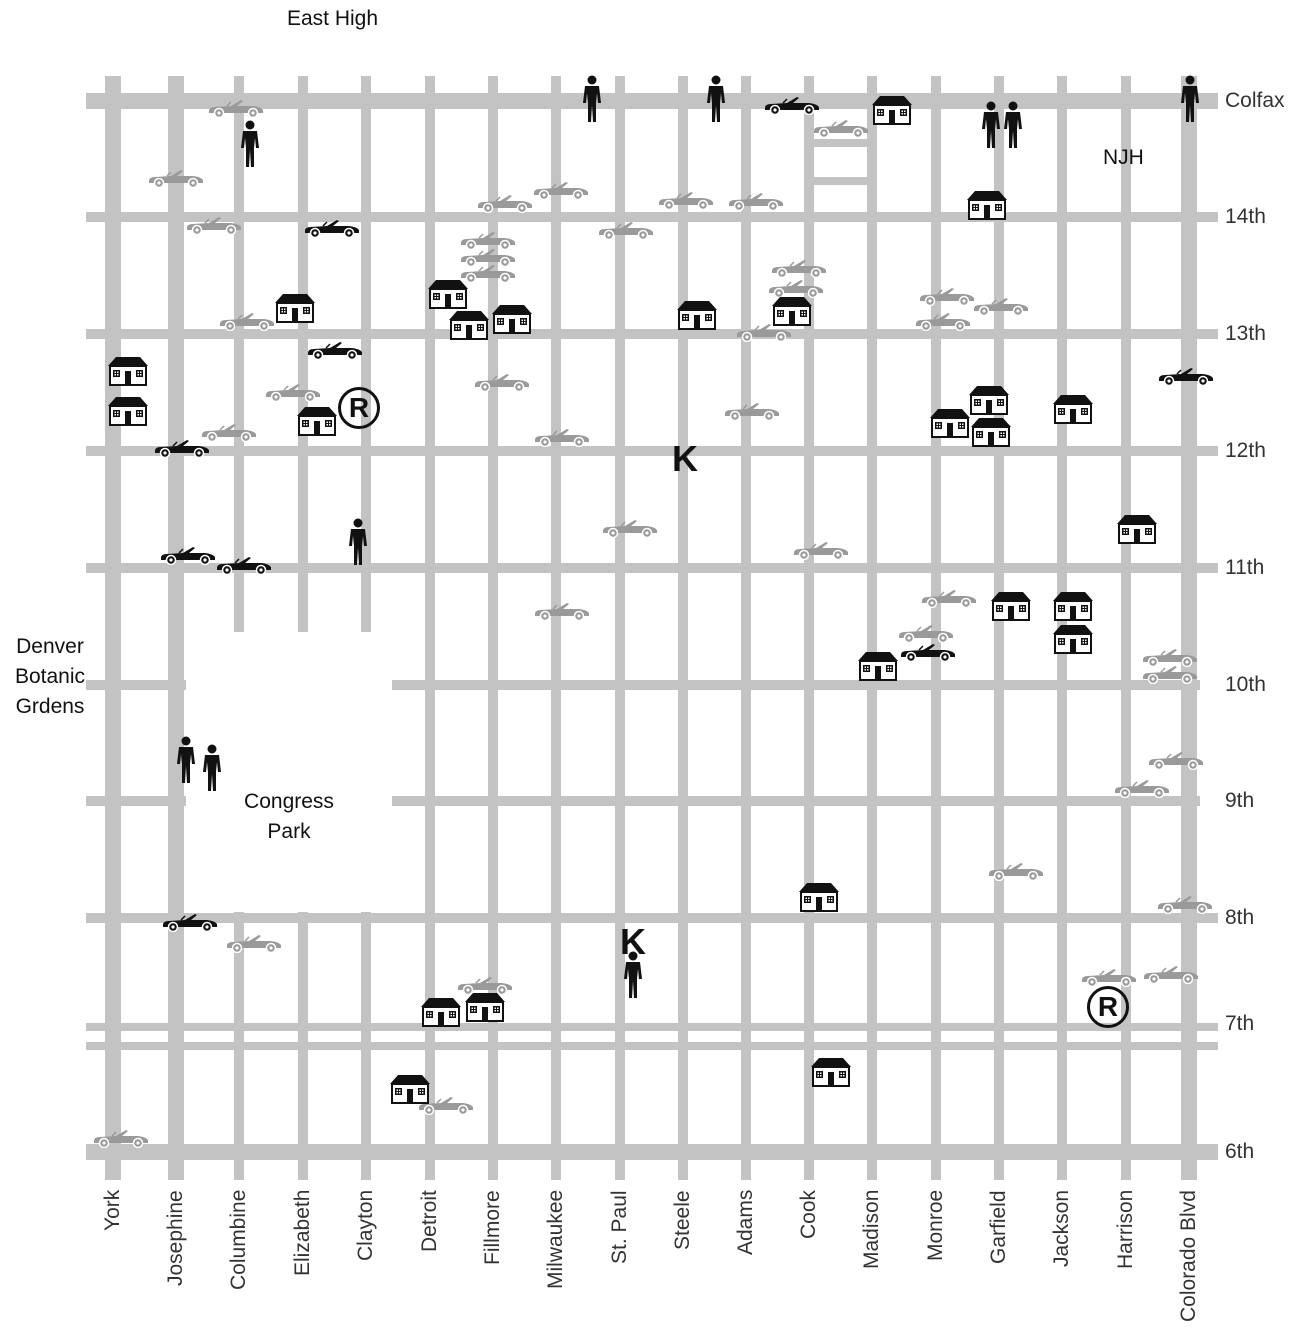 This screenshot has height=1340, width=1312. Describe the element at coordinates (429, 1221) in the screenshot. I see `street-label: Detroit` at that location.